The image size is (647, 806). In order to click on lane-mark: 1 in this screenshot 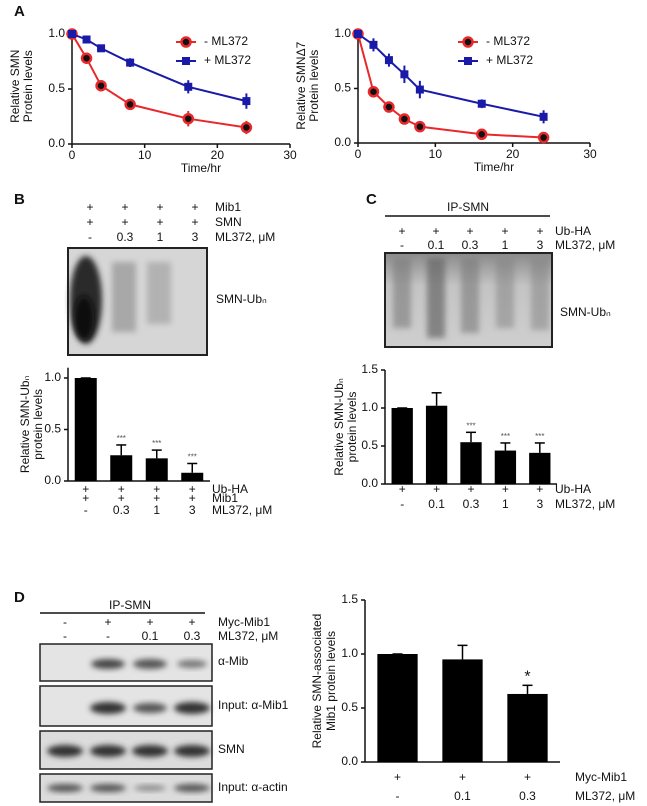, I will do `click(160, 237)`.